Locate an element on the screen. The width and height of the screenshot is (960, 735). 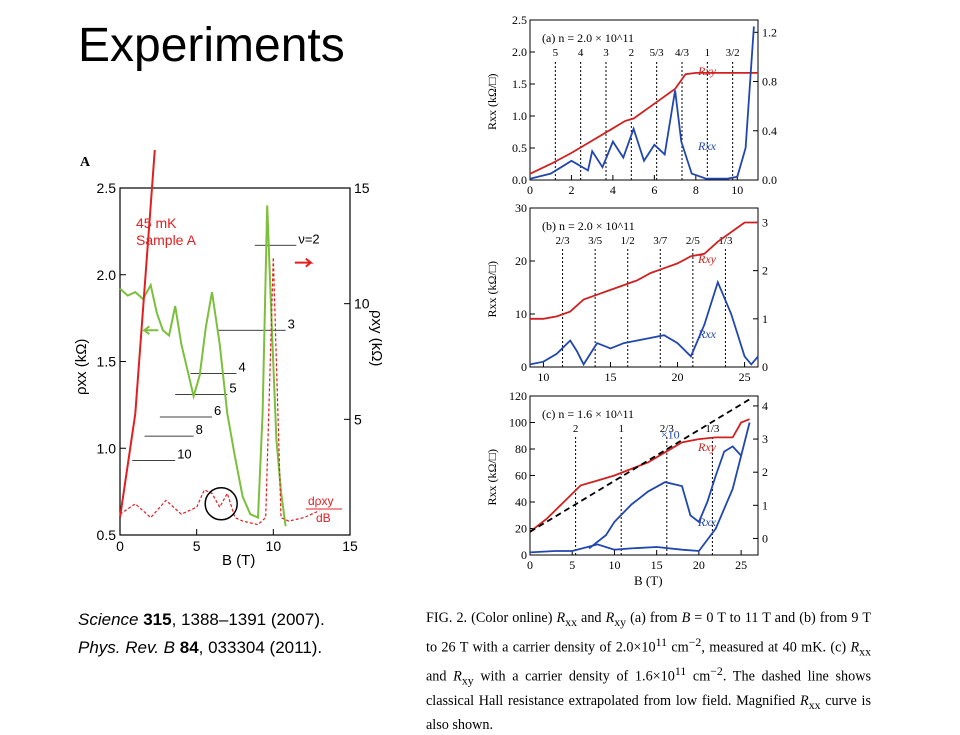
panel-a-filling-label: 5/3 is located at coordinates (657, 53).